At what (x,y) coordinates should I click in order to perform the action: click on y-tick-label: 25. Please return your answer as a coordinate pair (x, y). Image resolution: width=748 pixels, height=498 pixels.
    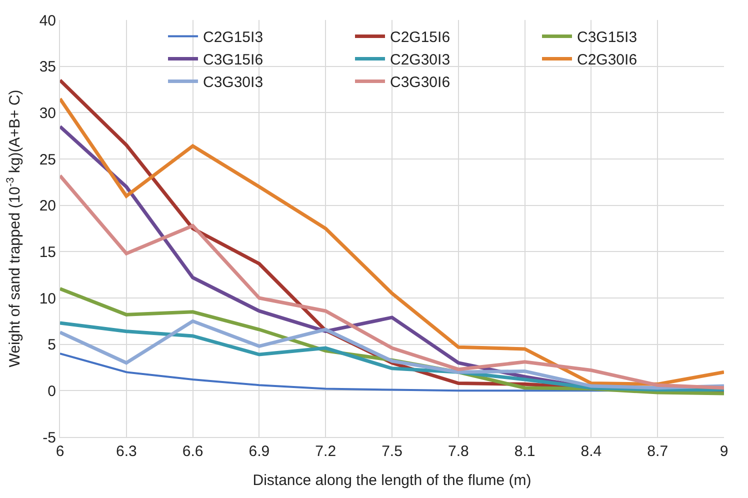
    Looking at the image, I should click on (47, 159).